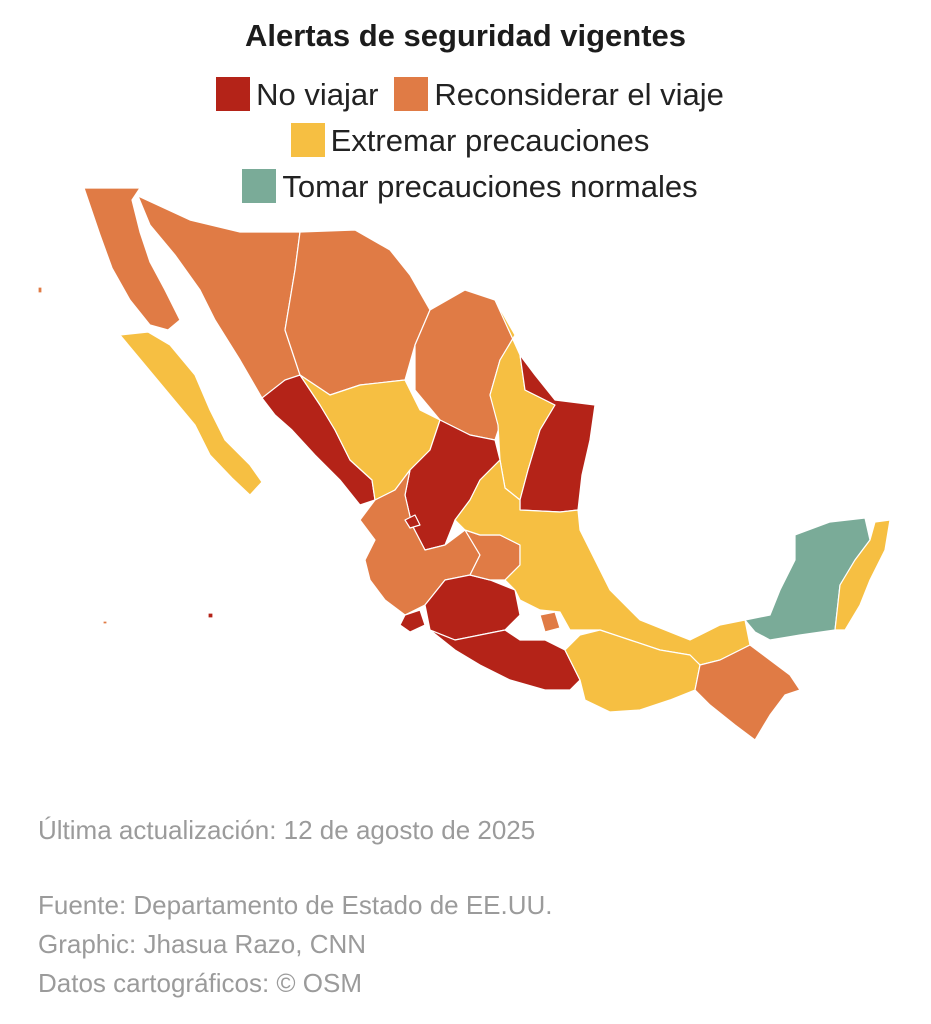 The width and height of the screenshot is (931, 1024). What do you see at coordinates (307, 140) in the screenshot?
I see `legend-swatch-yellow` at bounding box center [307, 140].